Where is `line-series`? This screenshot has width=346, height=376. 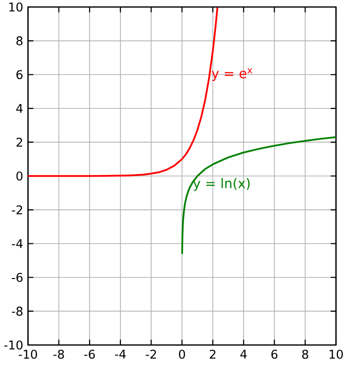 line-series is located at coordinates (258, 195).